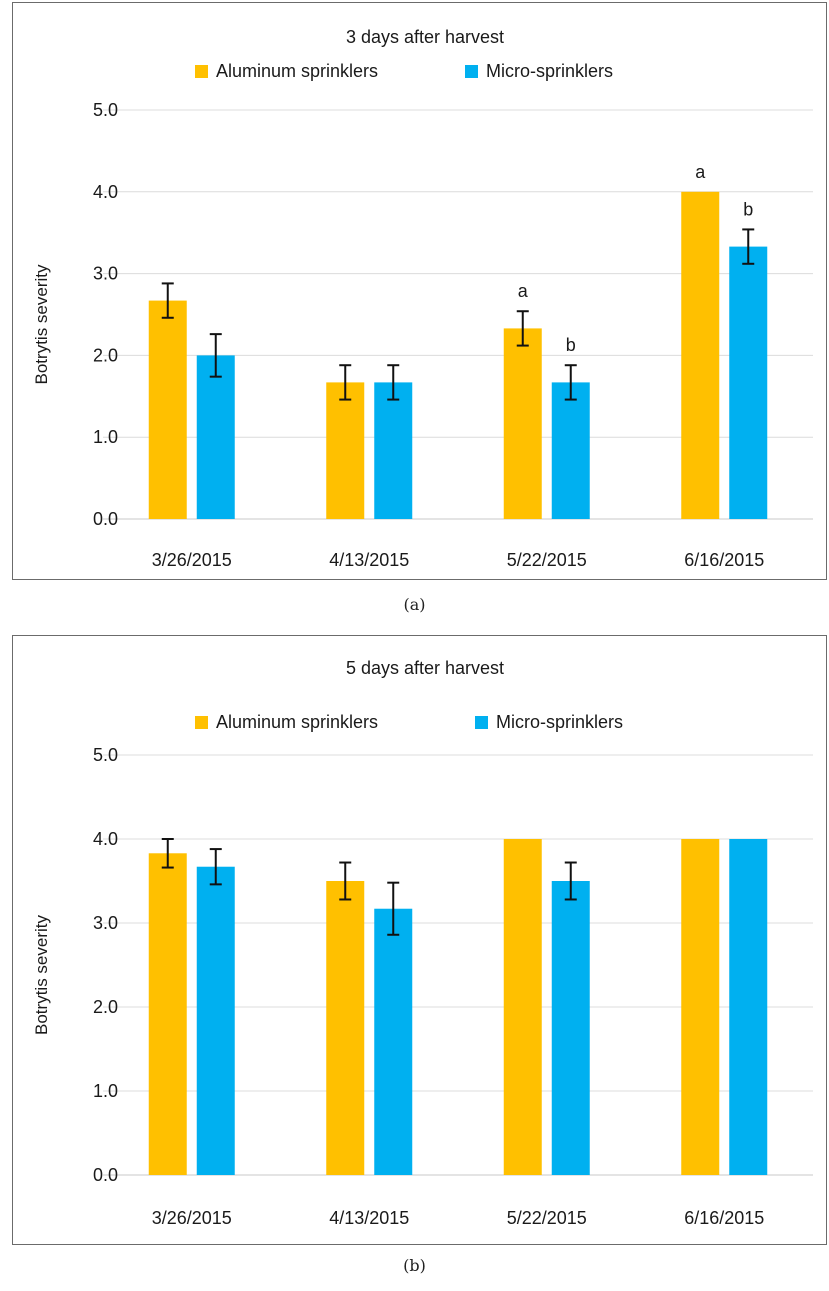 The image size is (829, 1291). Describe the element at coordinates (414, 1265) in the screenshot. I see `caption-b: (b)` at that location.